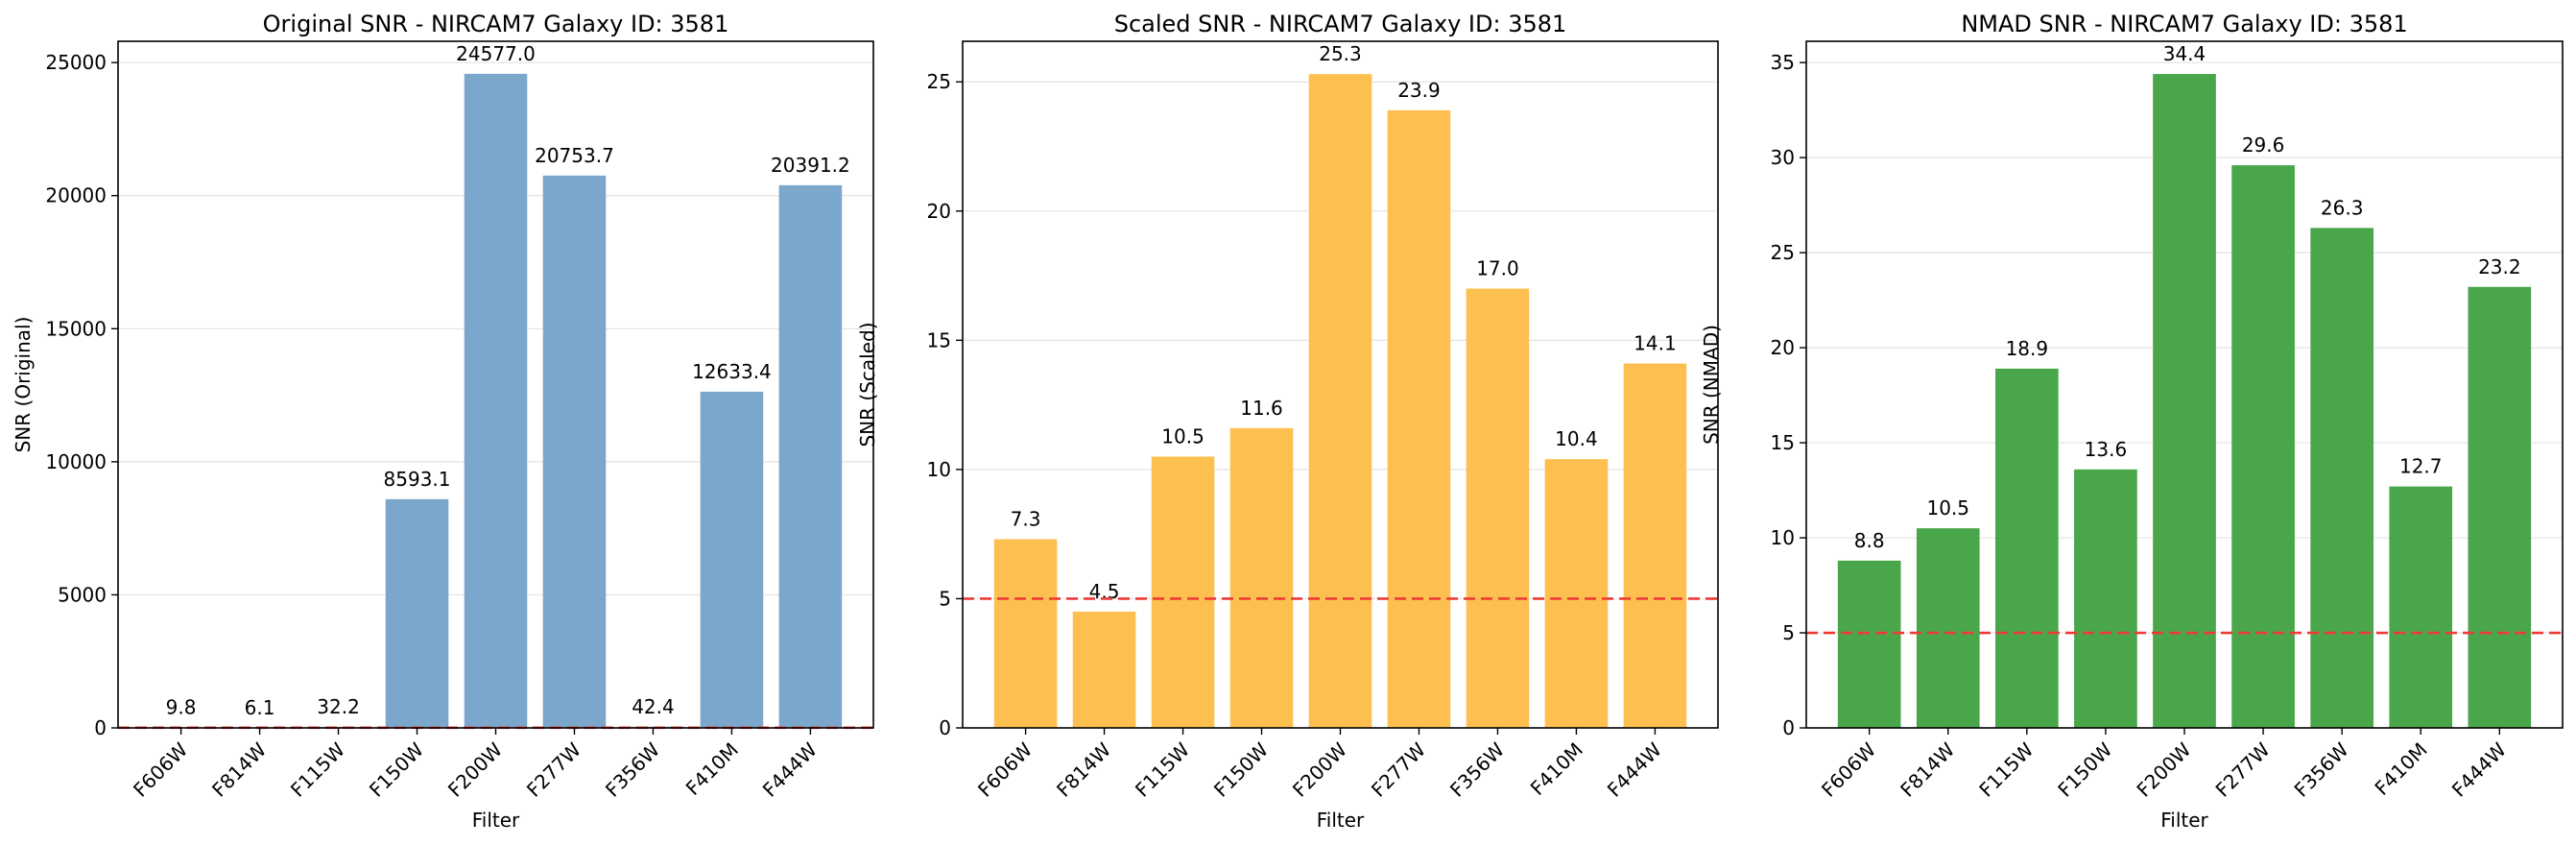 This screenshot has height=846, width=2576. What do you see at coordinates (2500, 507) in the screenshot?
I see `chart-3-bar-F444W` at bounding box center [2500, 507].